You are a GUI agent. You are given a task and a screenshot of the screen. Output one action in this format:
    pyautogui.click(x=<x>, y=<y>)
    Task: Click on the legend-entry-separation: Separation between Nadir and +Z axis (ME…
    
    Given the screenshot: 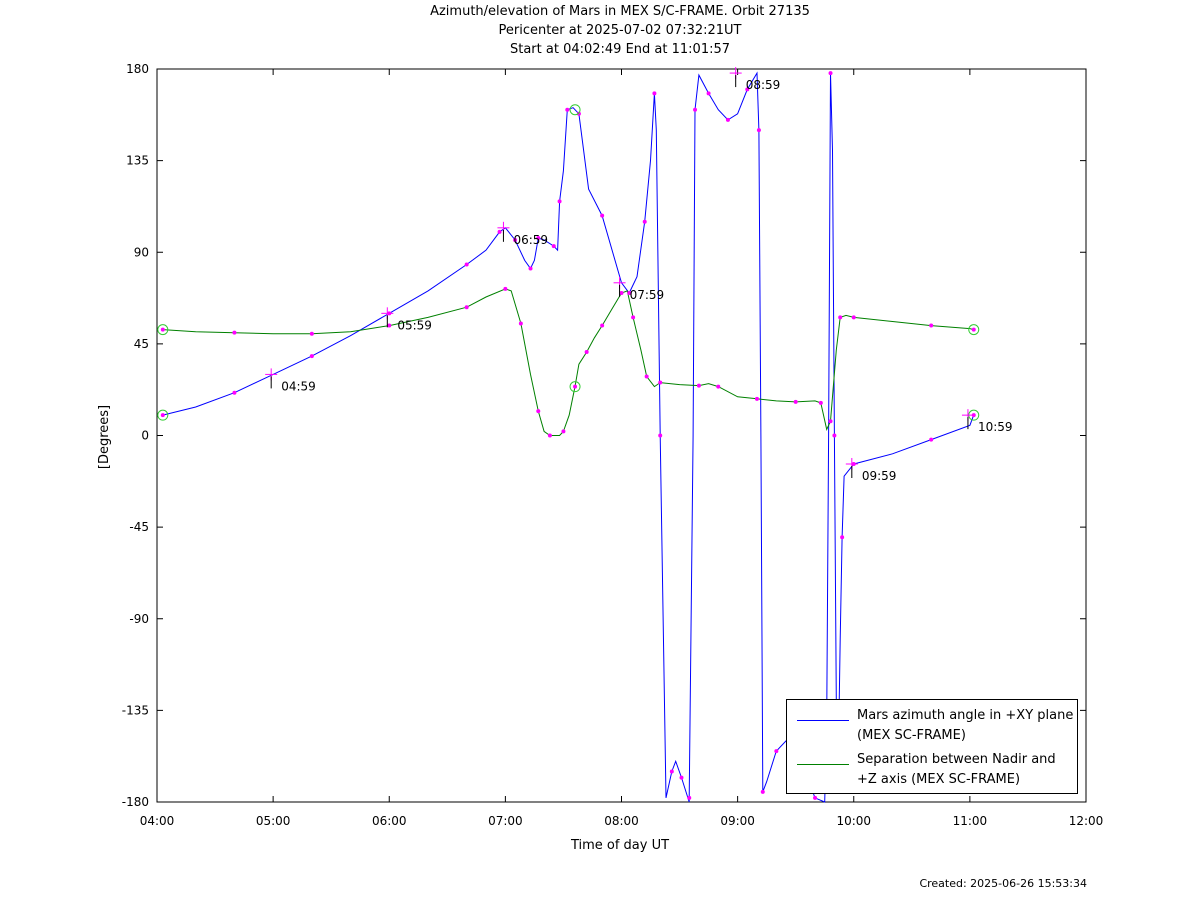 What is the action you would take?
    pyautogui.click(x=935, y=770)
    